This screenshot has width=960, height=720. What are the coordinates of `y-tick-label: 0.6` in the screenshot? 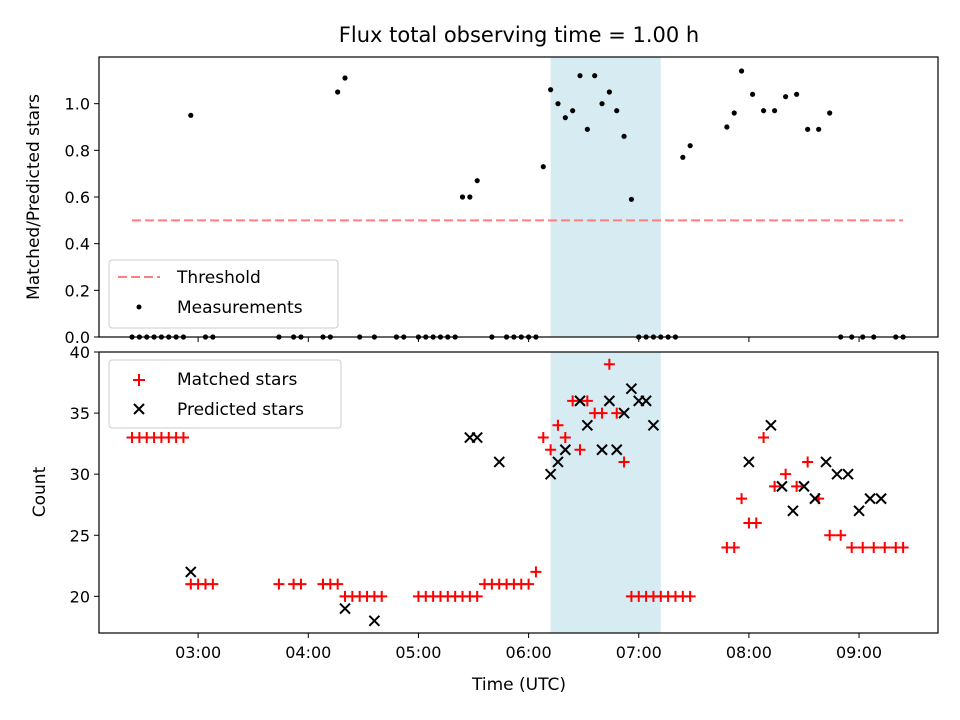 It's located at (77, 197).